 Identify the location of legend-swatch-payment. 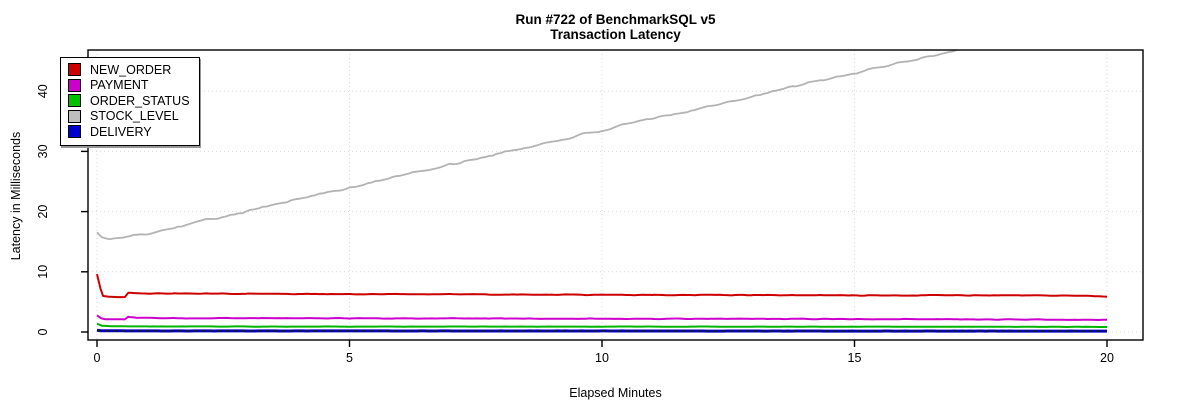
(74, 85).